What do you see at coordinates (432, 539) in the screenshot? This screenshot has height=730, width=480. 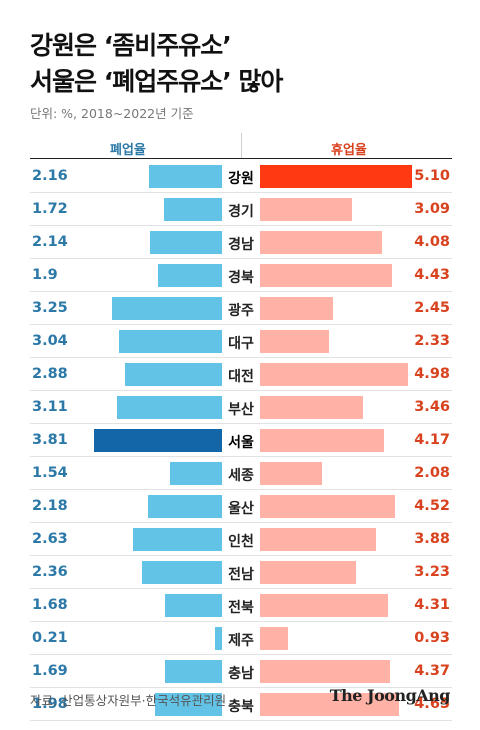 I see `suspension-value-label: 3.88` at bounding box center [432, 539].